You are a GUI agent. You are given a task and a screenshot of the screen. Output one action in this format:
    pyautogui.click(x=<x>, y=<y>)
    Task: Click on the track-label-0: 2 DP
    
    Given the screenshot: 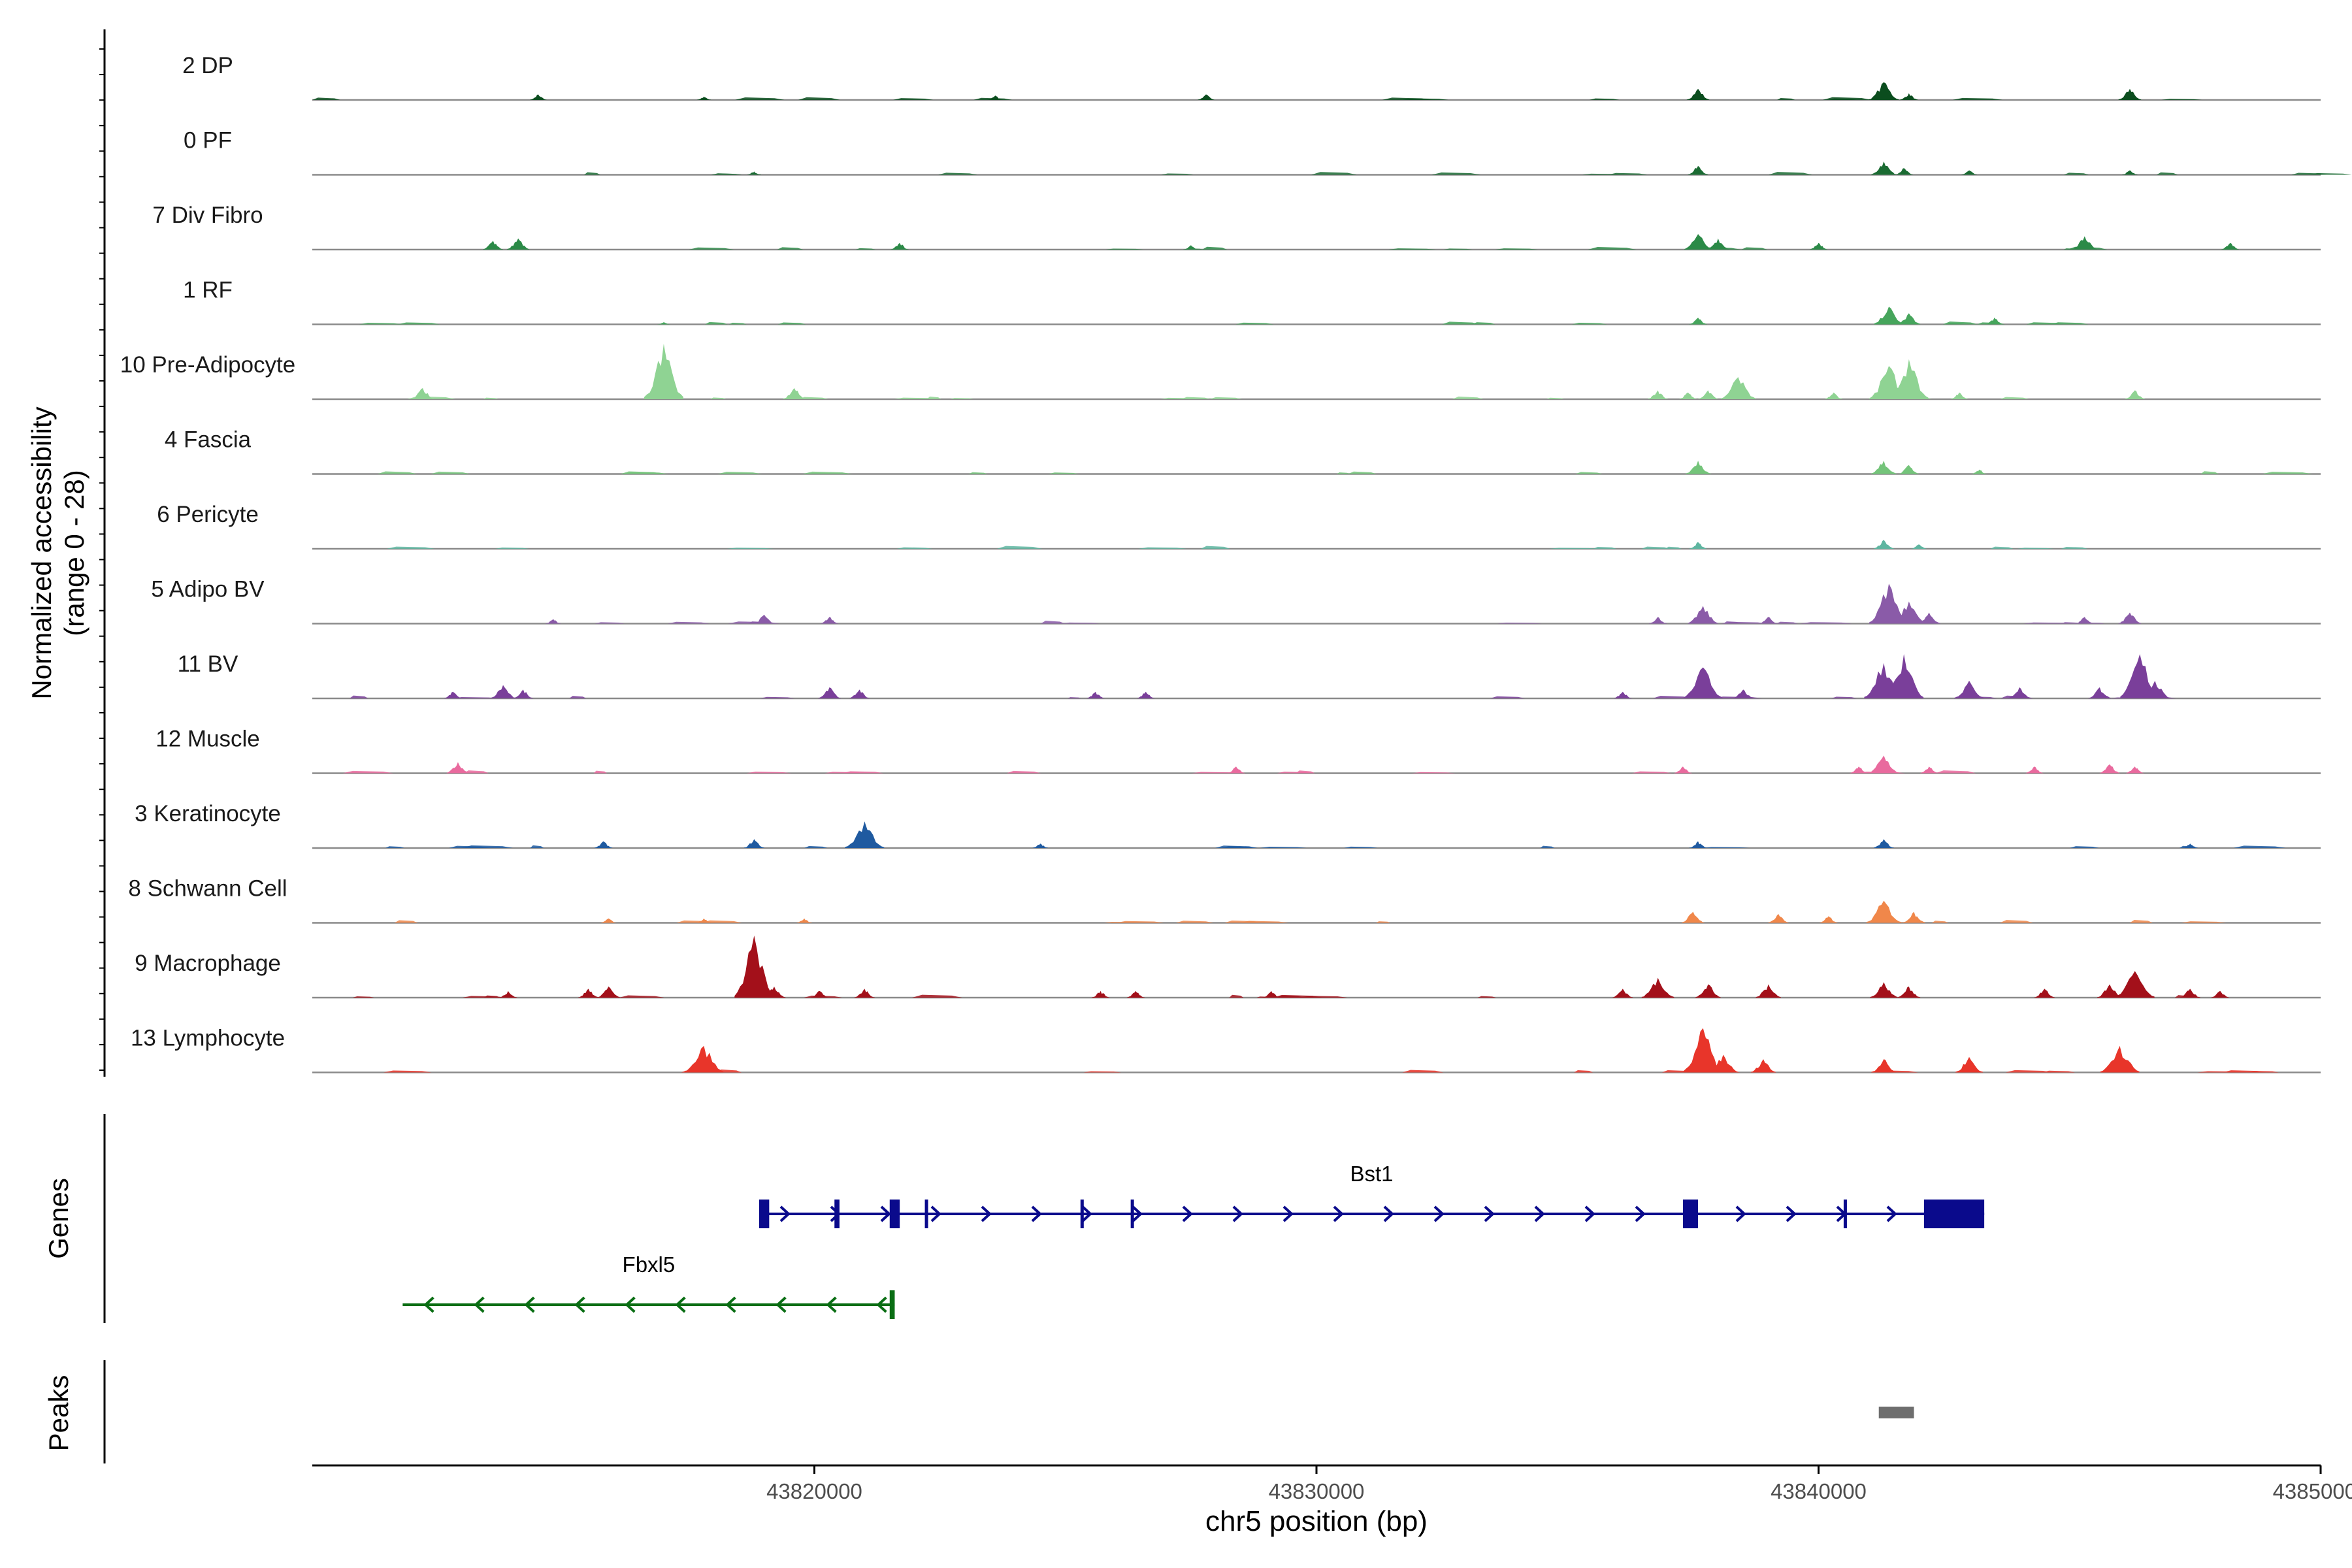 What is the action you would take?
    pyautogui.click(x=207, y=65)
    